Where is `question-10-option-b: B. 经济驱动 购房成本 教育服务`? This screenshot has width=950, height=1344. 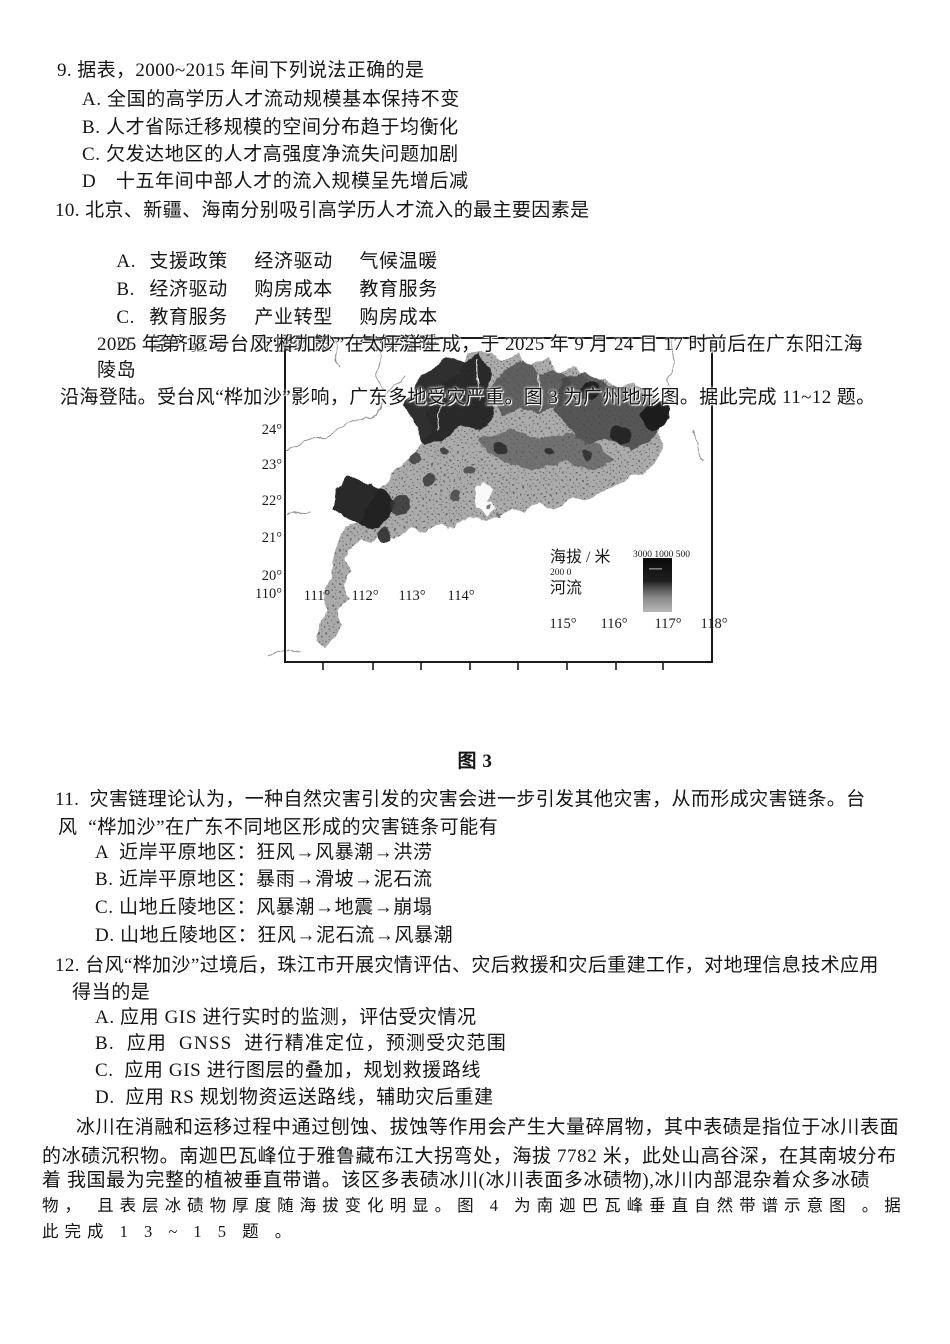
question-10-option-b: B. 经济驱动 购房成本 教育服务 is located at coordinates (266, 289).